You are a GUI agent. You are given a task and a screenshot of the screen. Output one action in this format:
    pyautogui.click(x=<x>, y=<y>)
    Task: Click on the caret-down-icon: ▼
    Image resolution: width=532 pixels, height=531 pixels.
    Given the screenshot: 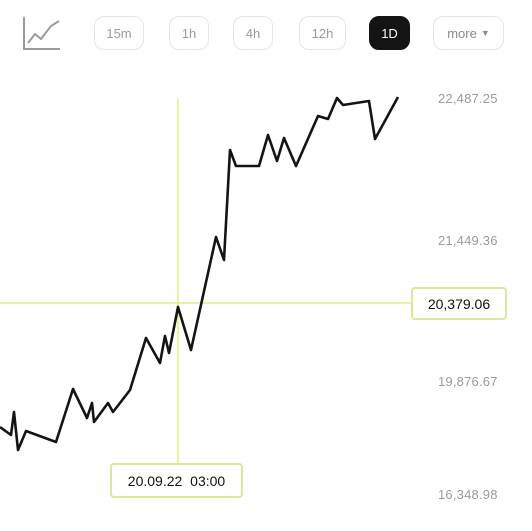 What is the action you would take?
    pyautogui.click(x=485, y=33)
    